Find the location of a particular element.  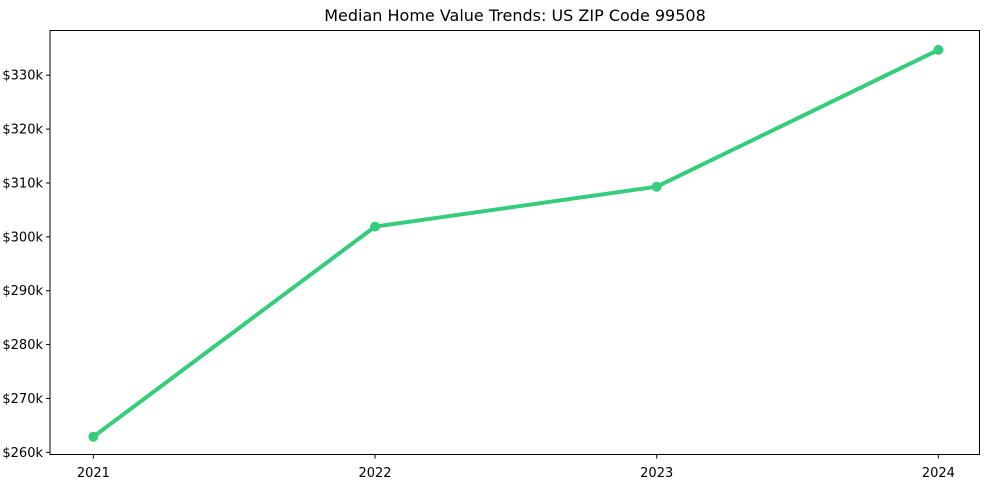

y-tick-label: $290k is located at coordinates (22, 291).